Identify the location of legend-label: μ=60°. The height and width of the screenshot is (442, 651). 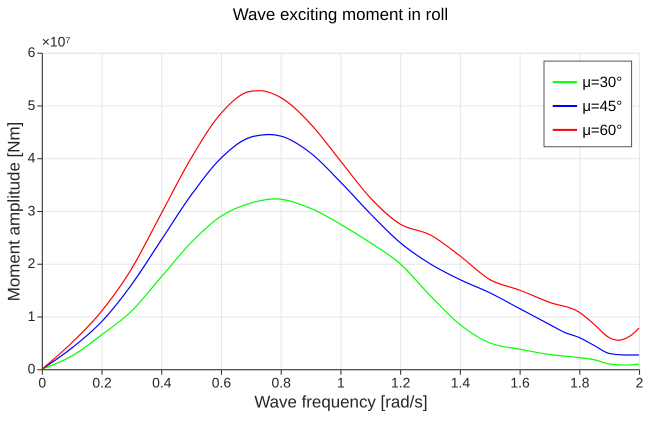
(602, 130).